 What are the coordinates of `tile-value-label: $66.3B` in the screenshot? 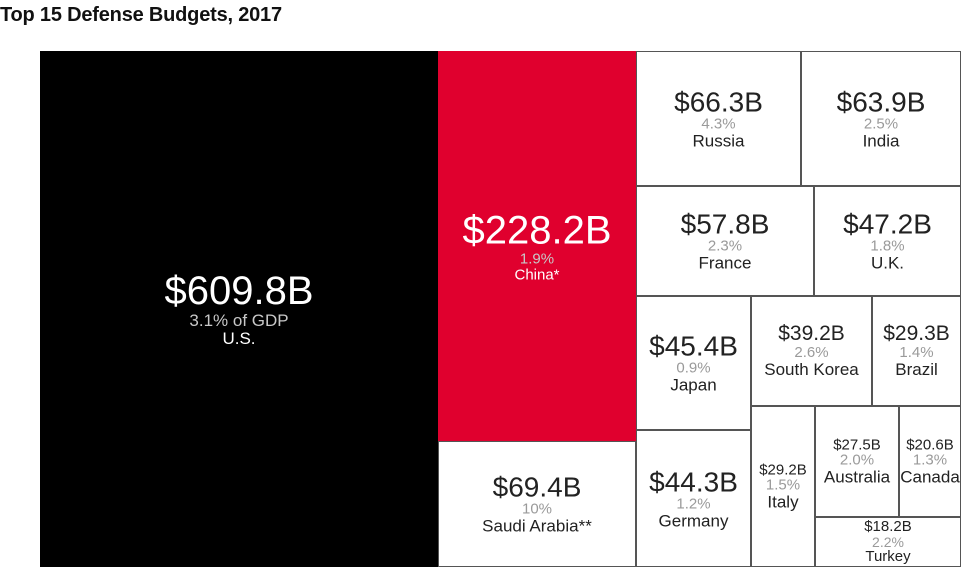 It's located at (718, 102).